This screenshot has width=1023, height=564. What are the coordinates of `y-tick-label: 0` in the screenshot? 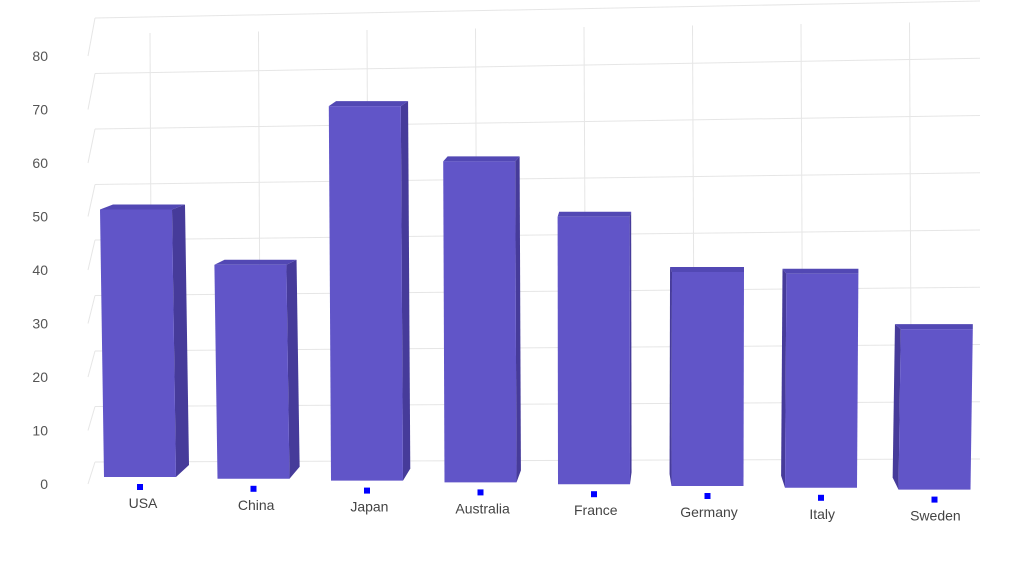 It's located at (44, 484).